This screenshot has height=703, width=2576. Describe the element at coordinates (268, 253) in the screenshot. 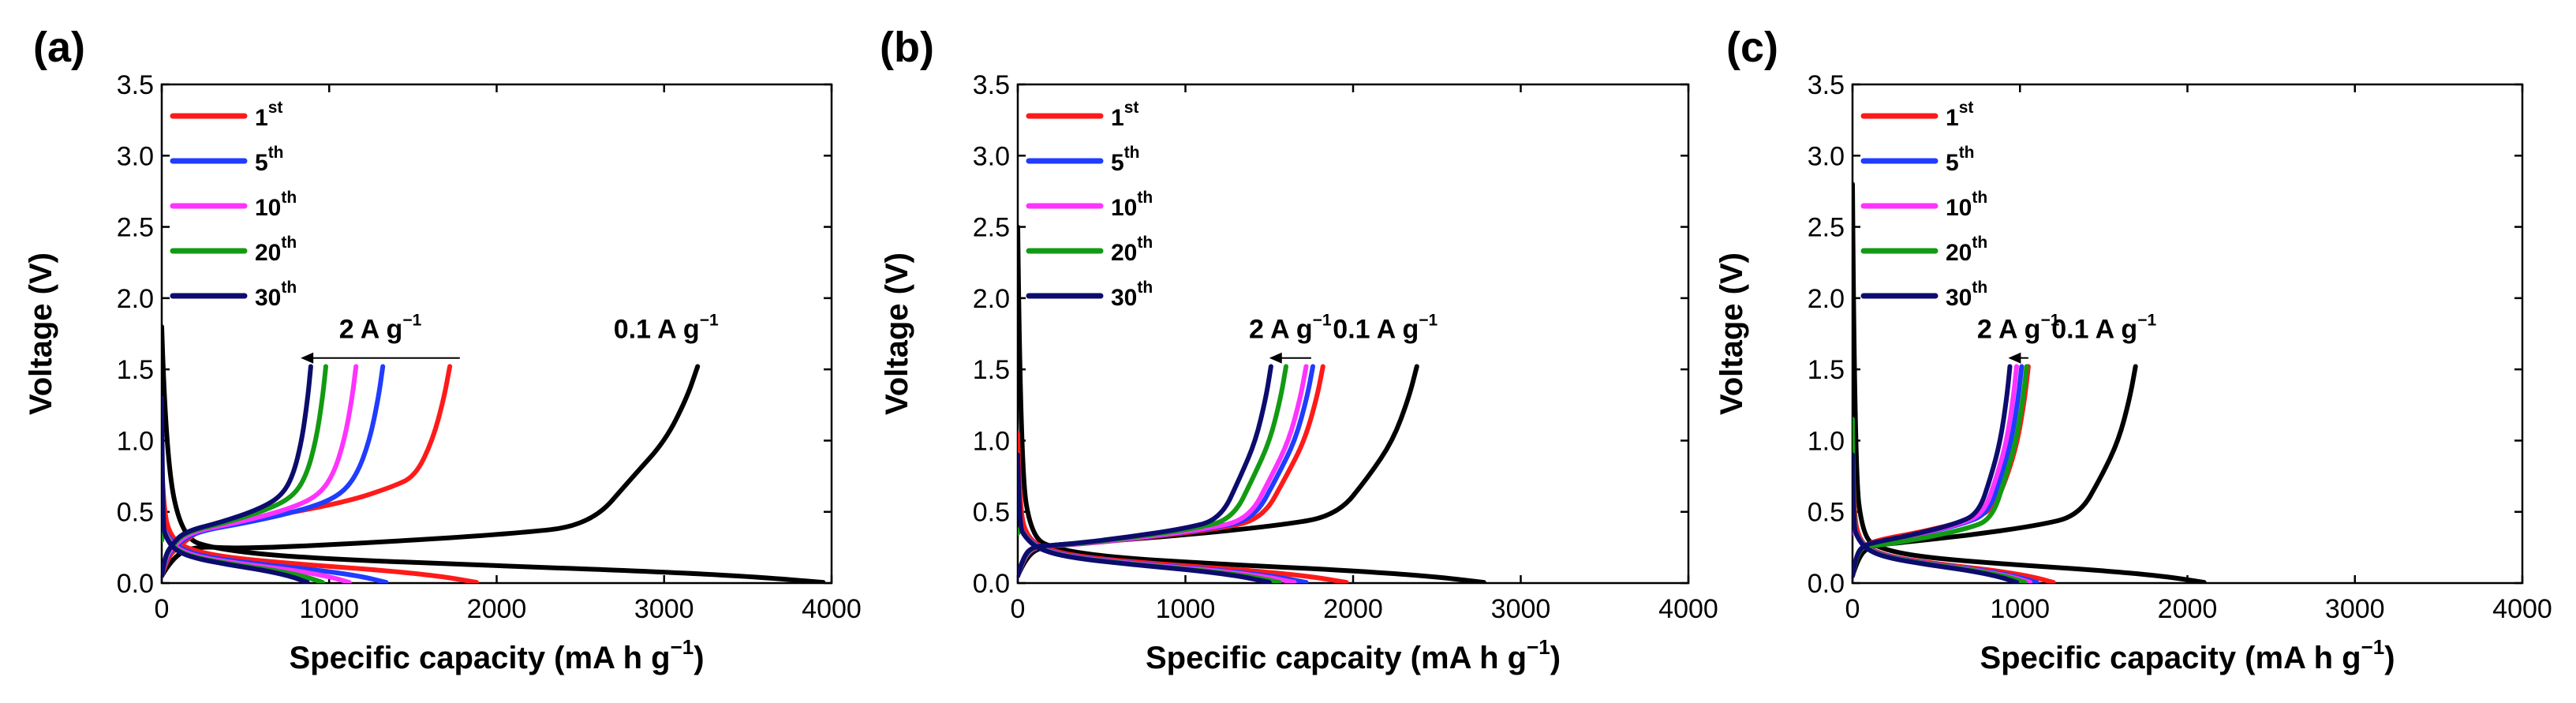

I see `legend-entry-text: 20` at that location.